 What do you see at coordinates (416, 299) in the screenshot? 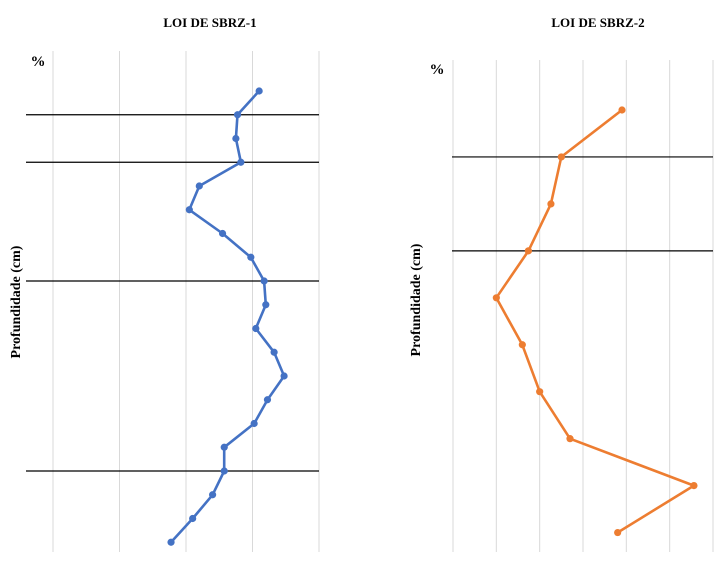
I see `chart2-y-axis-label: Profundidade (cm)` at bounding box center [416, 299].